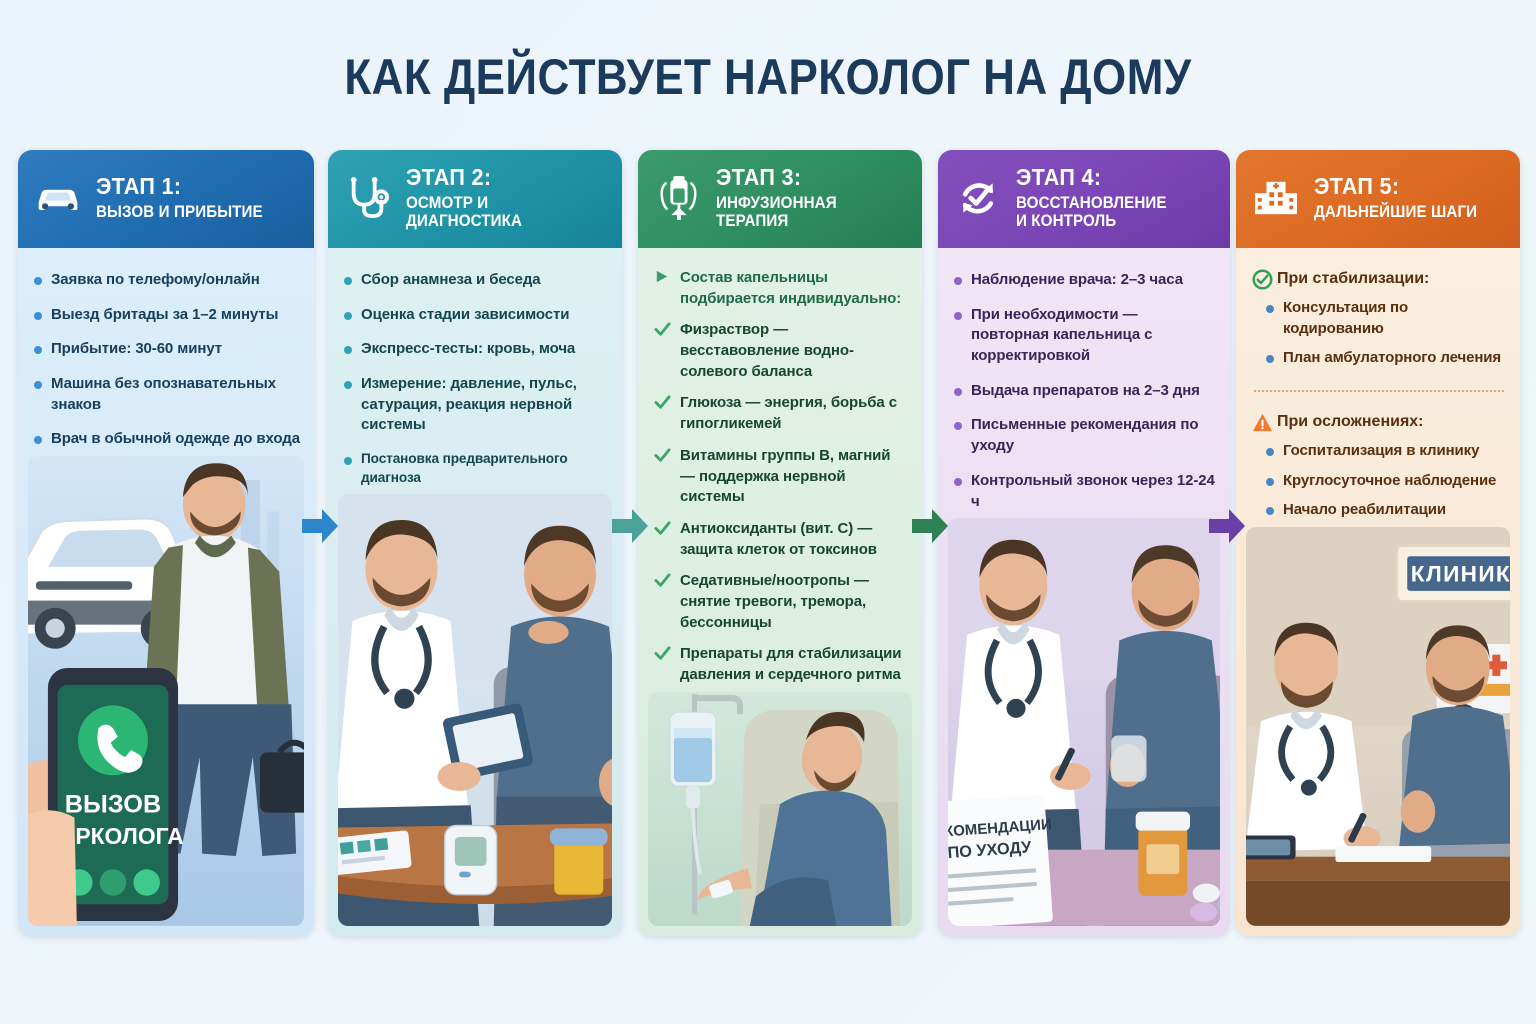 Image resolution: width=1536 pixels, height=1024 pixels. I want to click on list-item: Госпитализация в клинику, so click(1386, 451).